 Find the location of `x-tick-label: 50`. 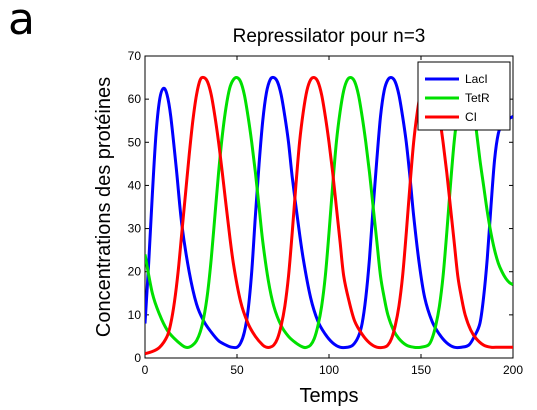

x-tick-label: 50 is located at coordinates (237, 370).